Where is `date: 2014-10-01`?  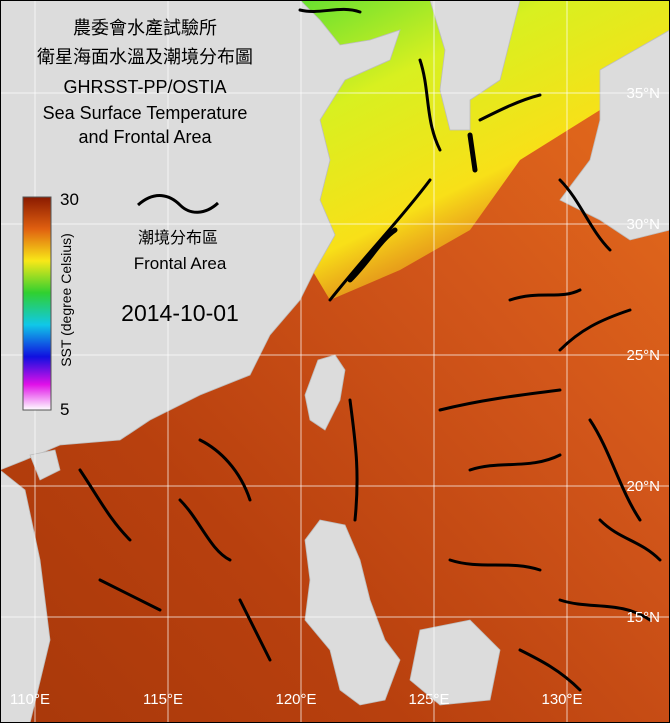 date: 2014-10-01 is located at coordinates (180, 313).